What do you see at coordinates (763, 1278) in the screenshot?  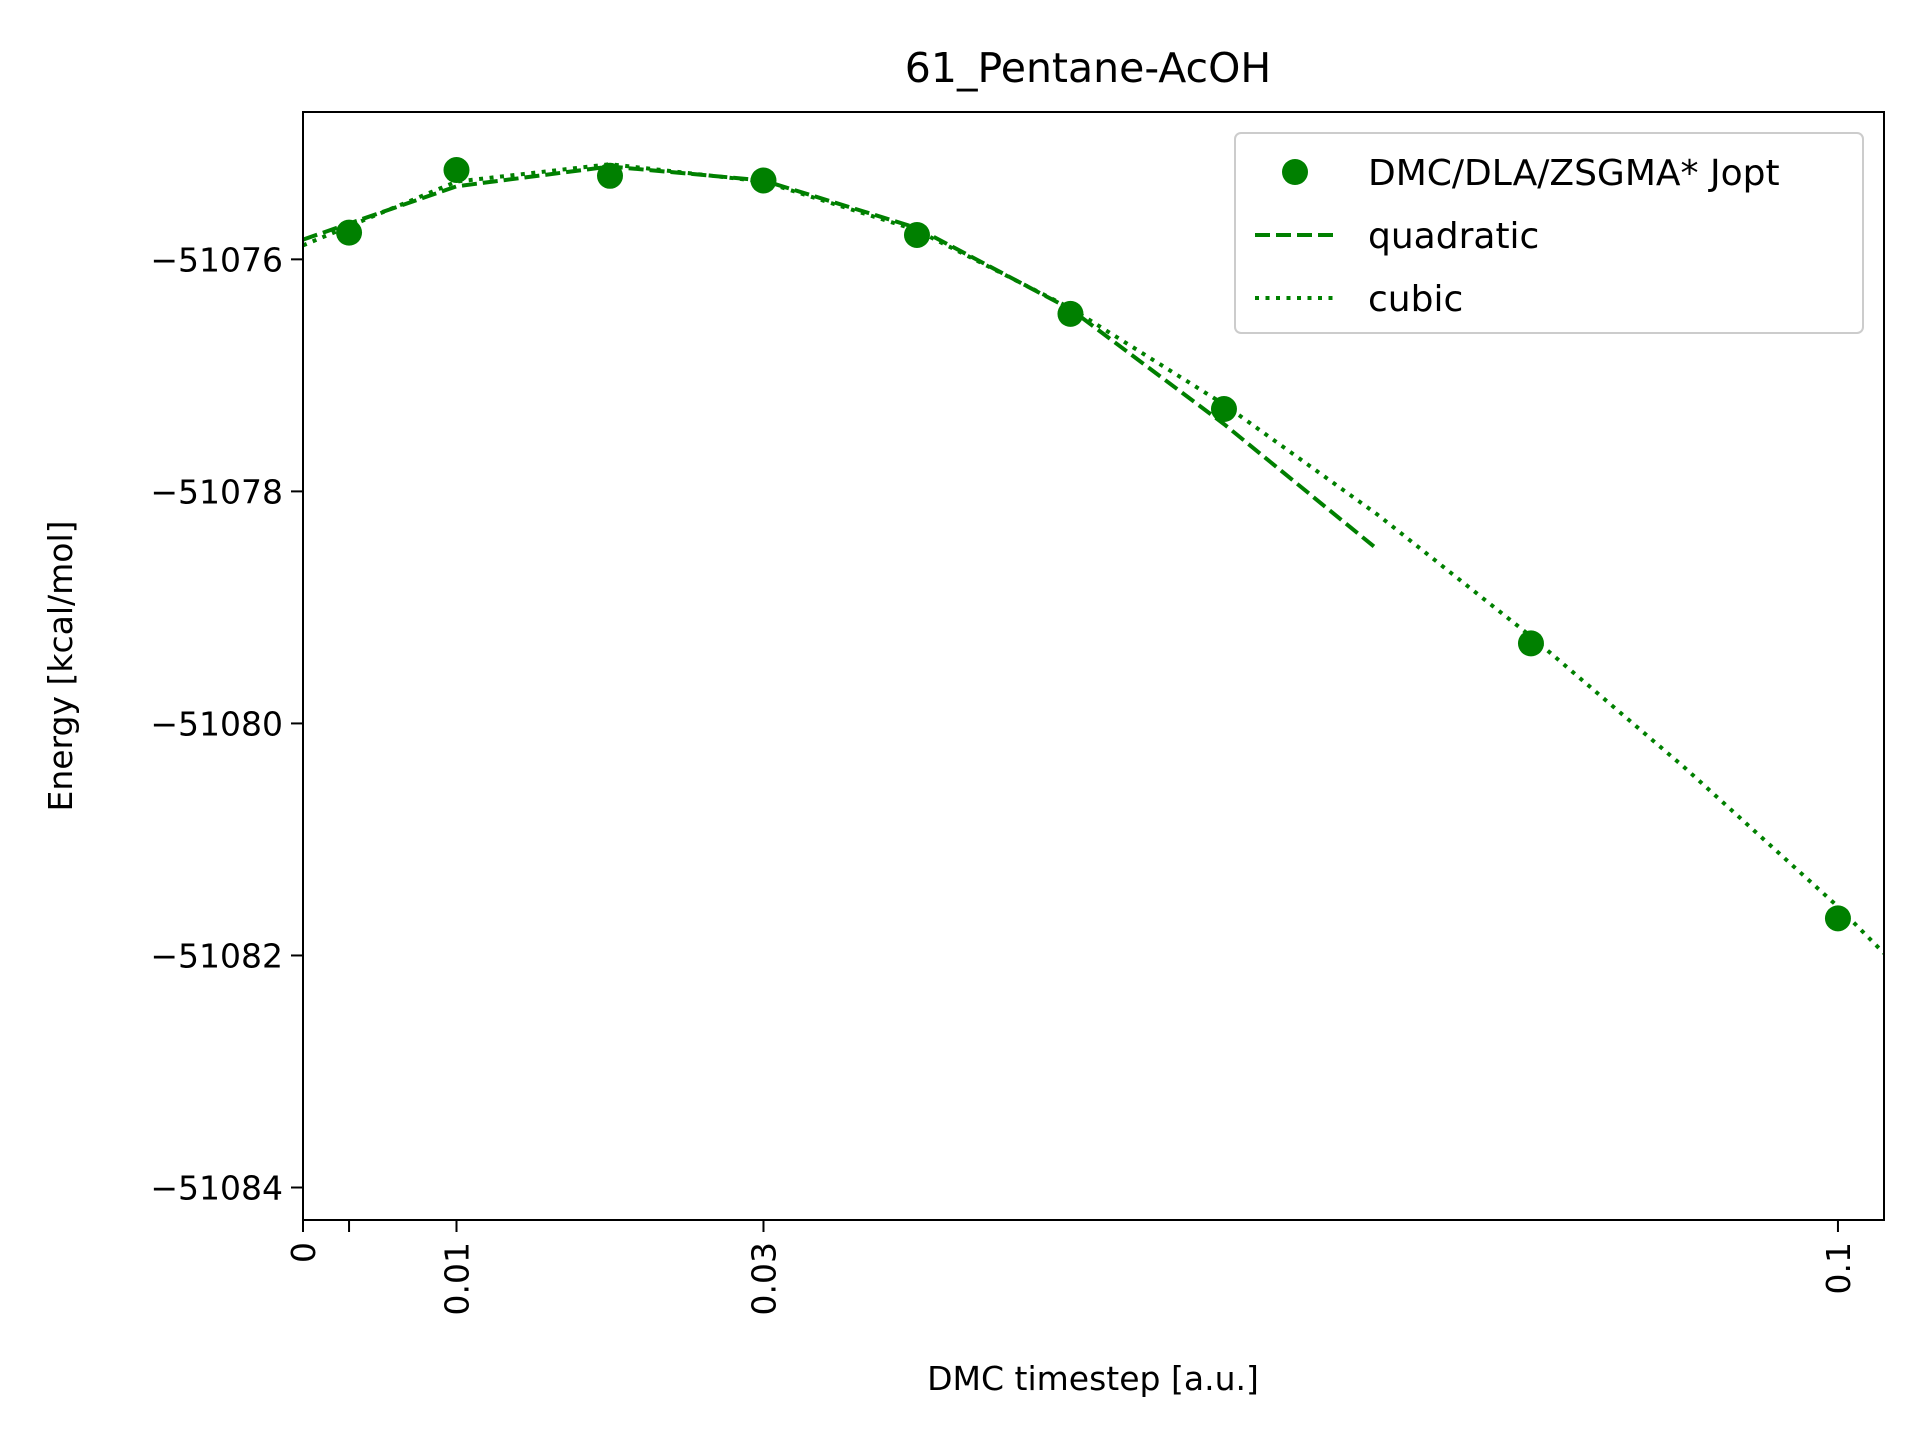 I see `x-tick-label: 0.03` at bounding box center [763, 1278].